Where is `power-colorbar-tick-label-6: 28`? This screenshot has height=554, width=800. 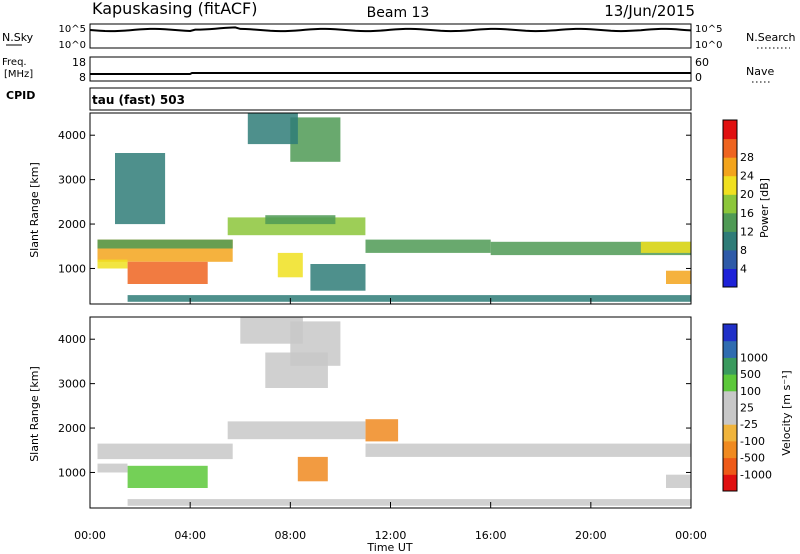
power-colorbar-tick-label-6: 28 is located at coordinates (747, 157).